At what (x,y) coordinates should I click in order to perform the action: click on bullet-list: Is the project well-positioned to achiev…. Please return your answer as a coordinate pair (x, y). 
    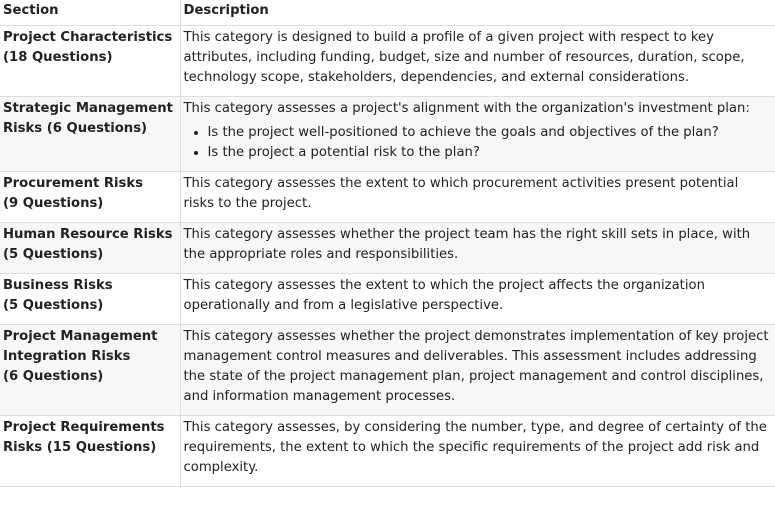
    Looking at the image, I should click on (478, 143).